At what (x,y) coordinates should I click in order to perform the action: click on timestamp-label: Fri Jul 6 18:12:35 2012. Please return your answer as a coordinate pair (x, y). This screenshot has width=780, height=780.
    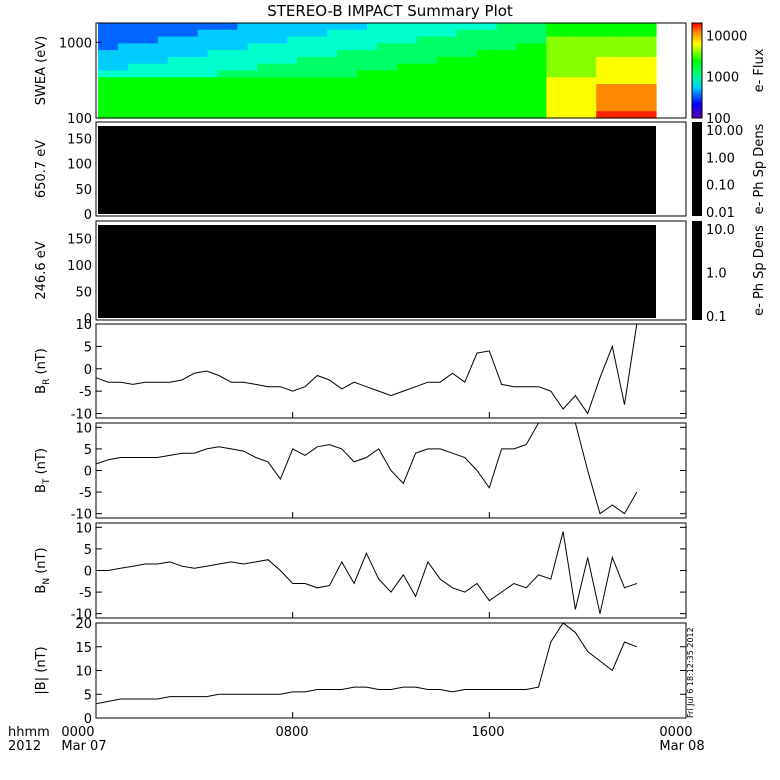
    Looking at the image, I should click on (690, 672).